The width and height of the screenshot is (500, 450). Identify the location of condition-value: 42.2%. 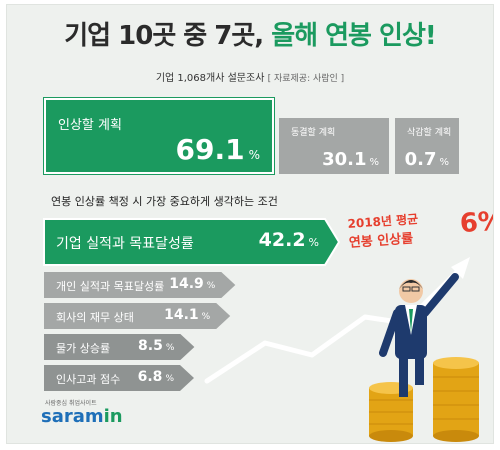
(289, 240).